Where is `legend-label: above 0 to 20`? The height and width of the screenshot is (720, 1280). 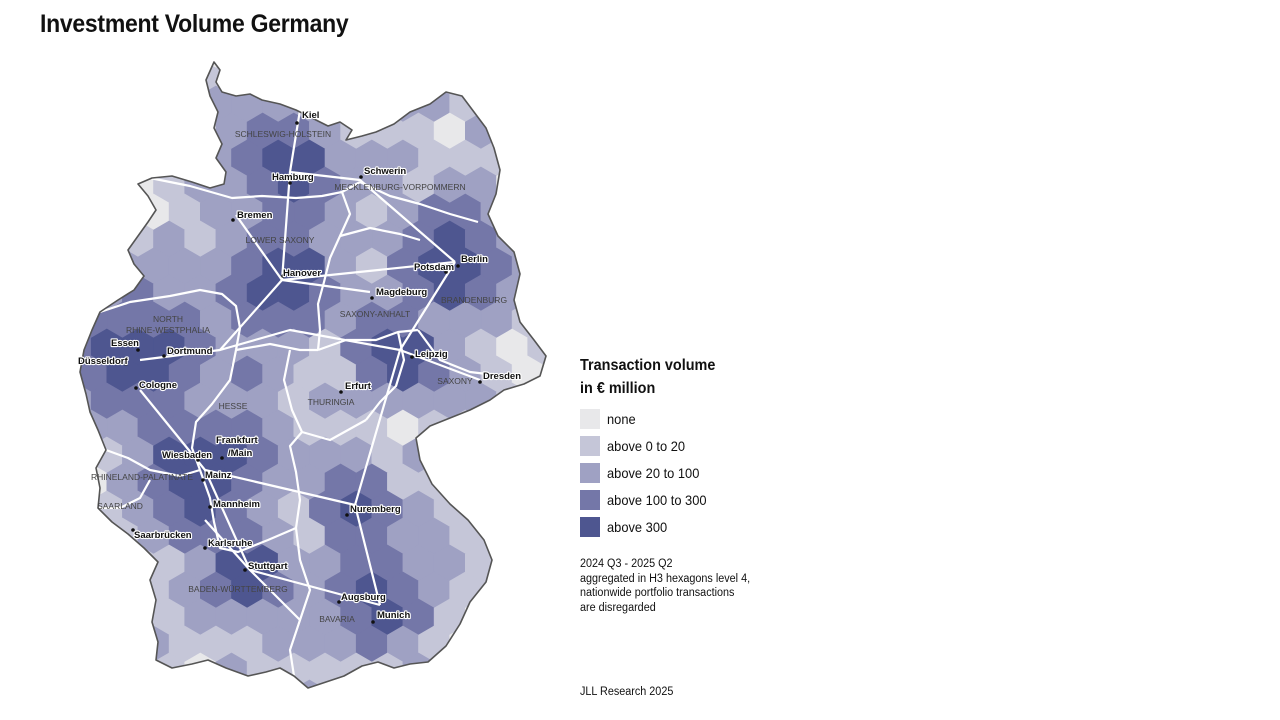 legend-label: above 0 to 20 is located at coordinates (646, 445).